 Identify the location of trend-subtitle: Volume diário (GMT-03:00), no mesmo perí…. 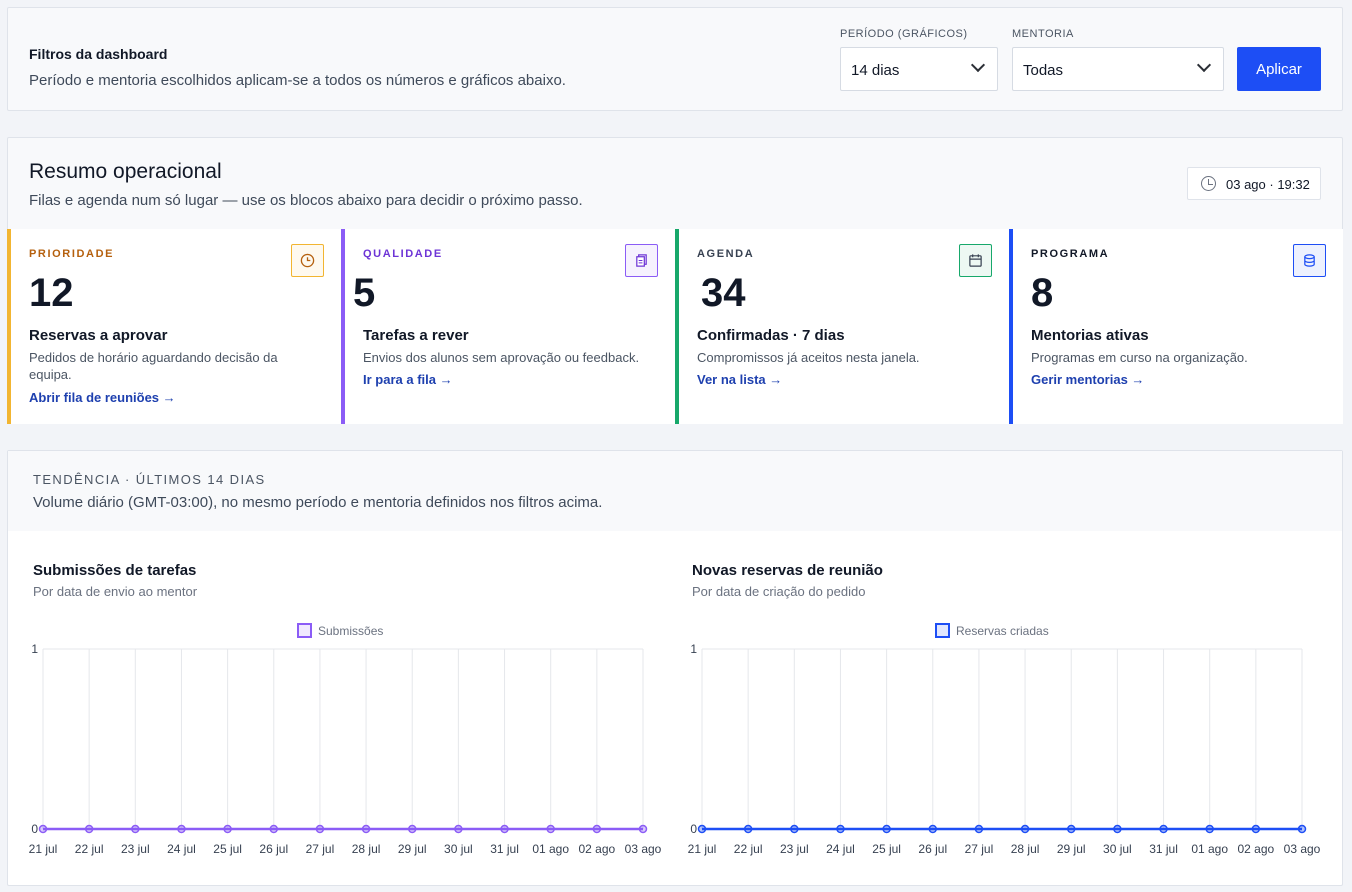
(318, 502).